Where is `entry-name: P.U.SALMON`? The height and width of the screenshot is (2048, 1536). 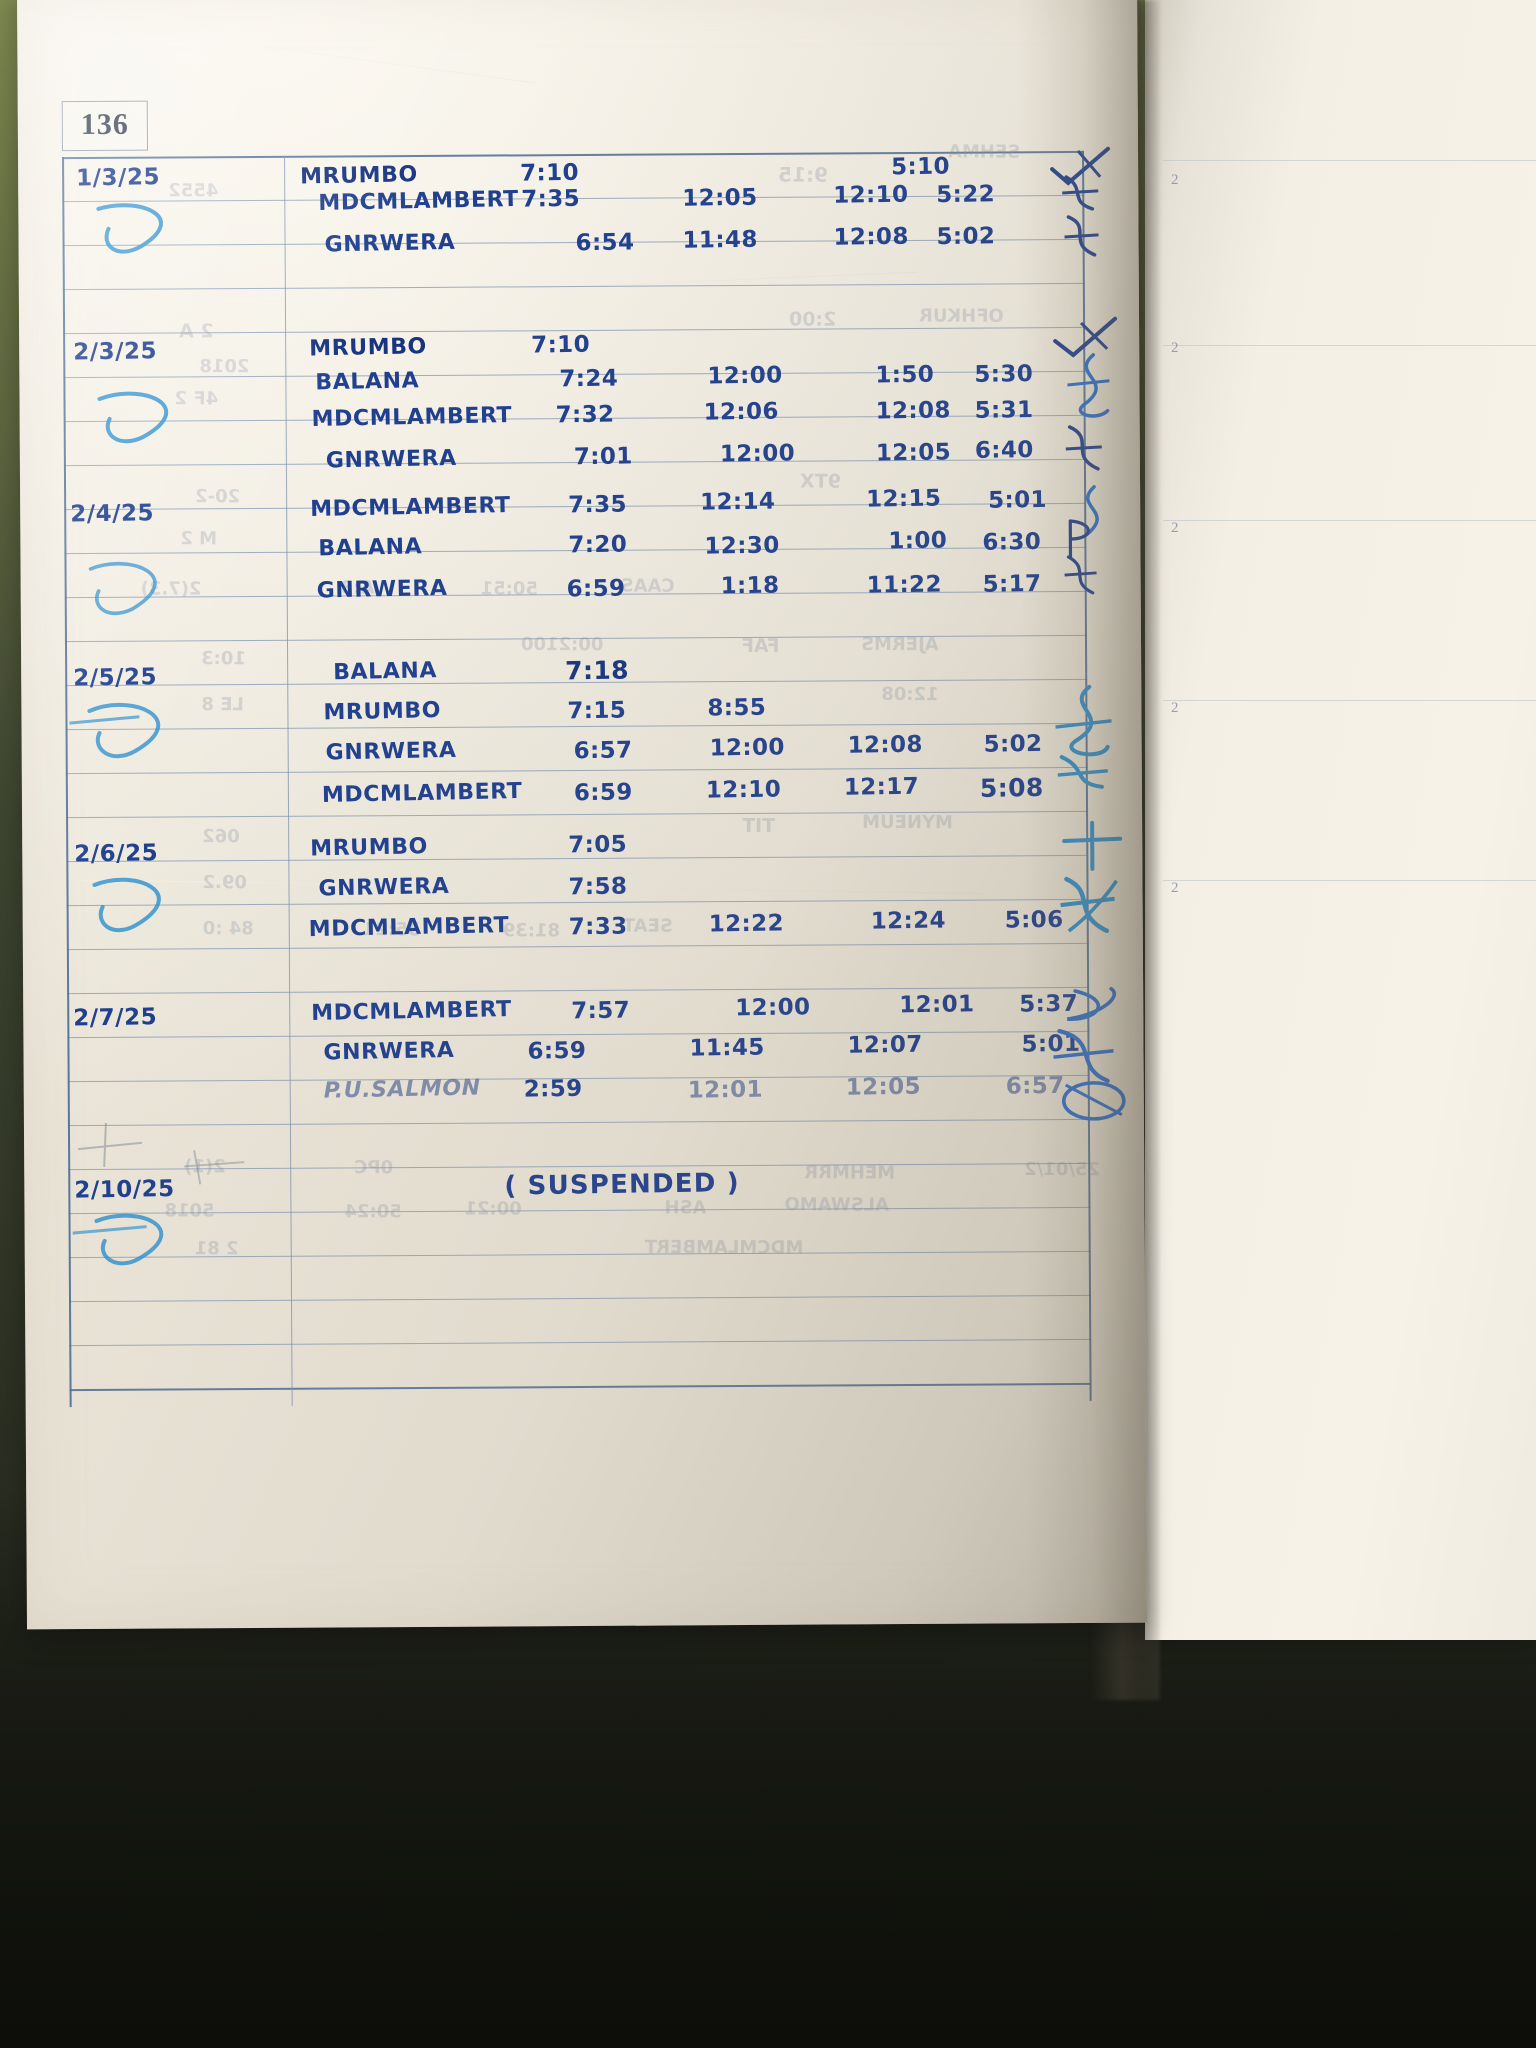
entry-name: P.U.SALMON is located at coordinates (402, 1089).